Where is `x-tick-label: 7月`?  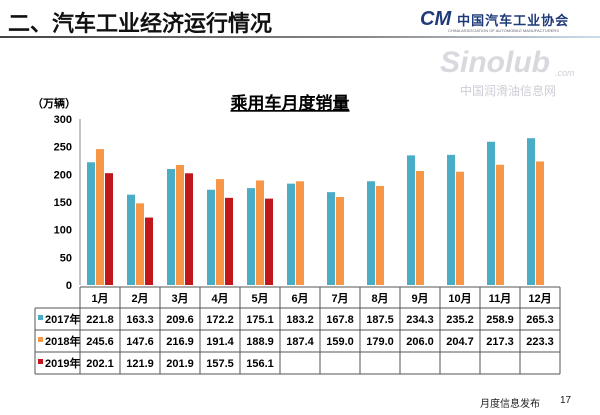 x-tick-label: 7月 is located at coordinates (339, 298).